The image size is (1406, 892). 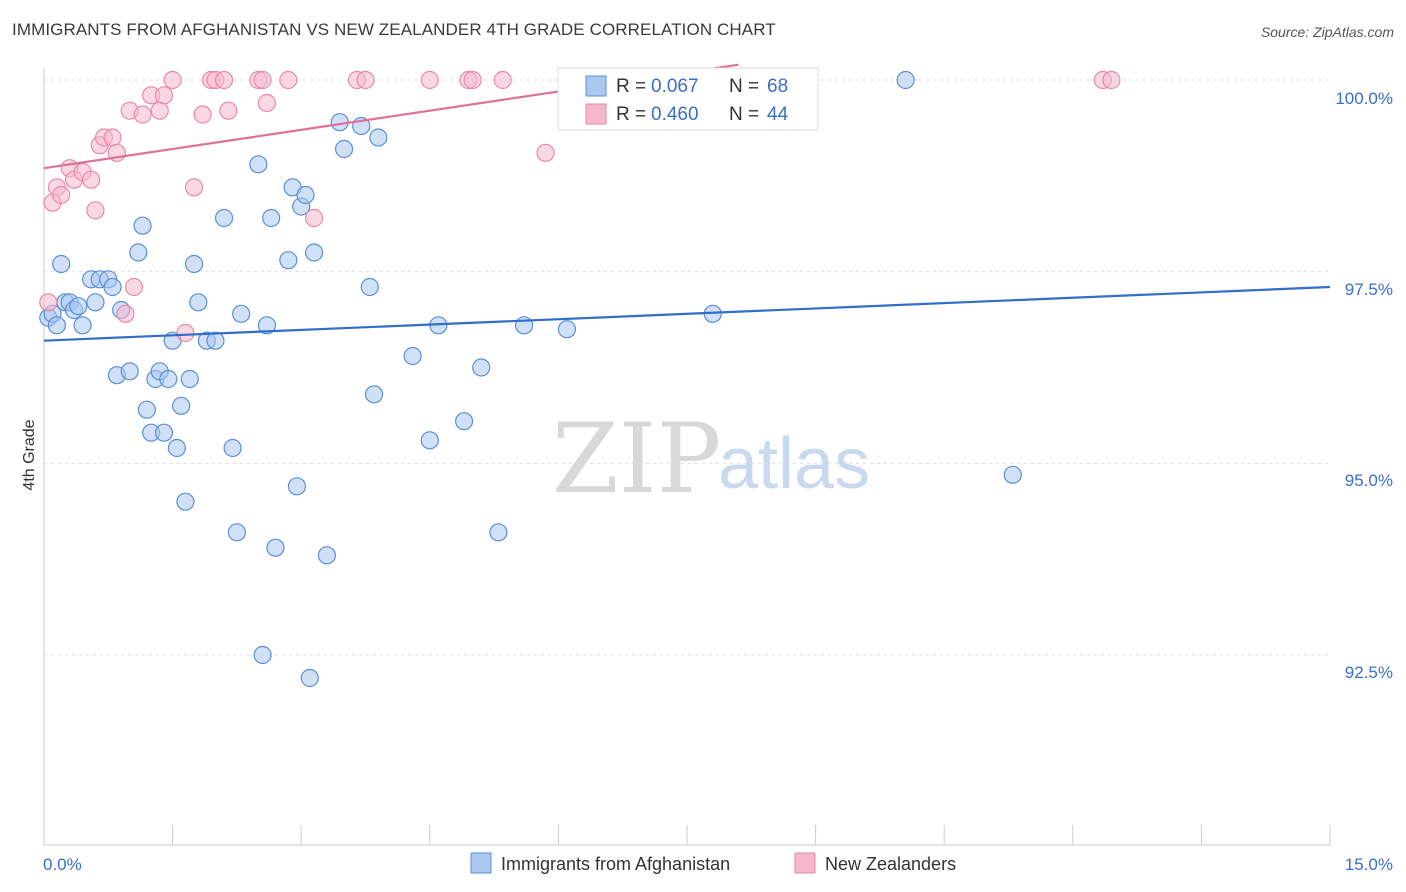 I want to click on legend-swatch-pink, so click(x=596, y=114).